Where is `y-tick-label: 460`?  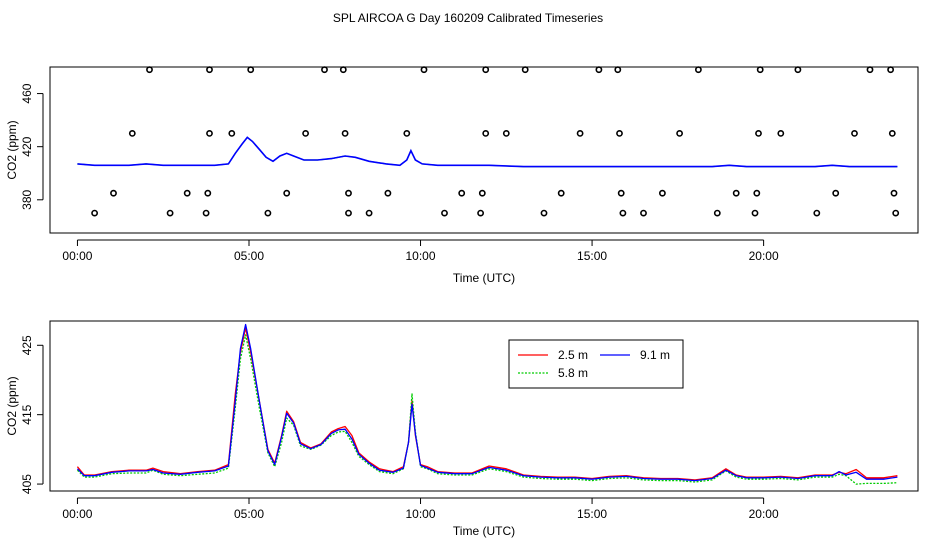 y-tick-label: 460 is located at coordinates (27, 93).